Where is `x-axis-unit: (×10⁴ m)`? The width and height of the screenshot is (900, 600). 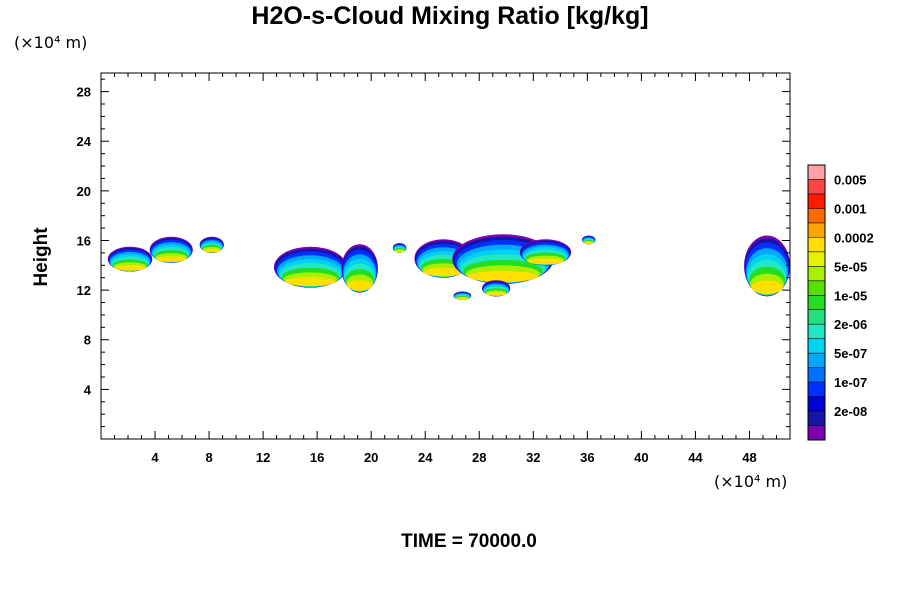 x-axis-unit: (×10⁴ m) is located at coordinates (751, 481).